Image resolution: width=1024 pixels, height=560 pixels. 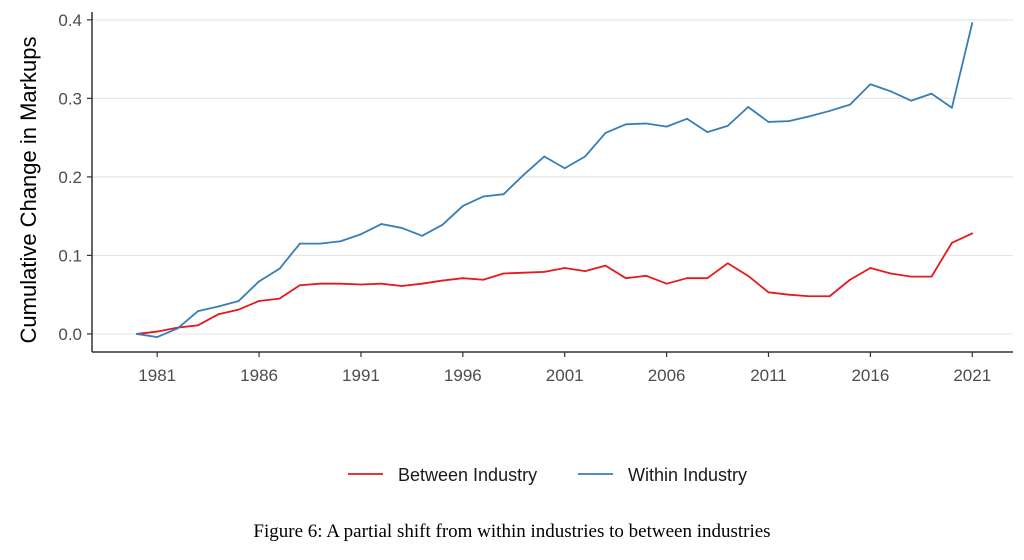 I want to click on x-tick-label: 1981, so click(x=157, y=375).